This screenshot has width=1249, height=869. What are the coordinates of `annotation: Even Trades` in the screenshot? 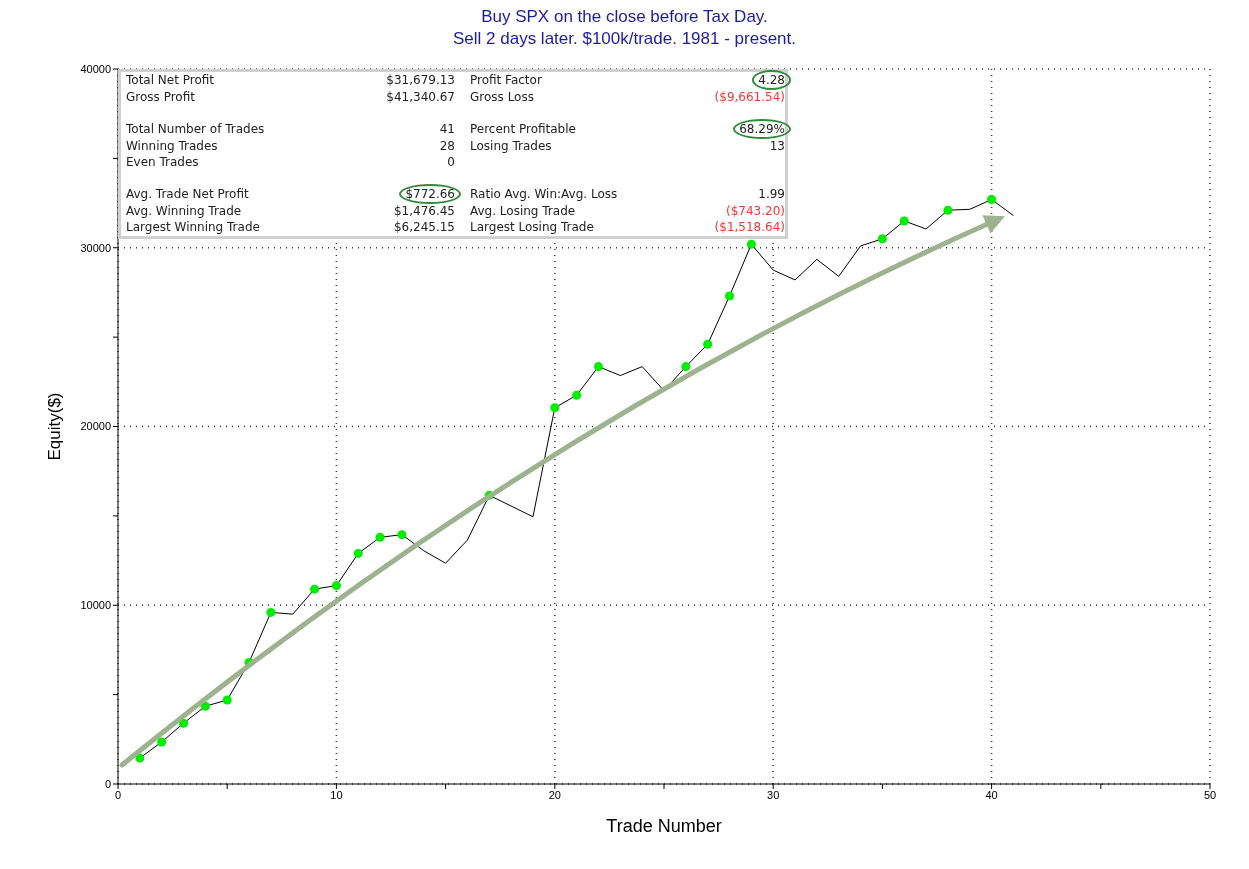 It's located at (162, 162).